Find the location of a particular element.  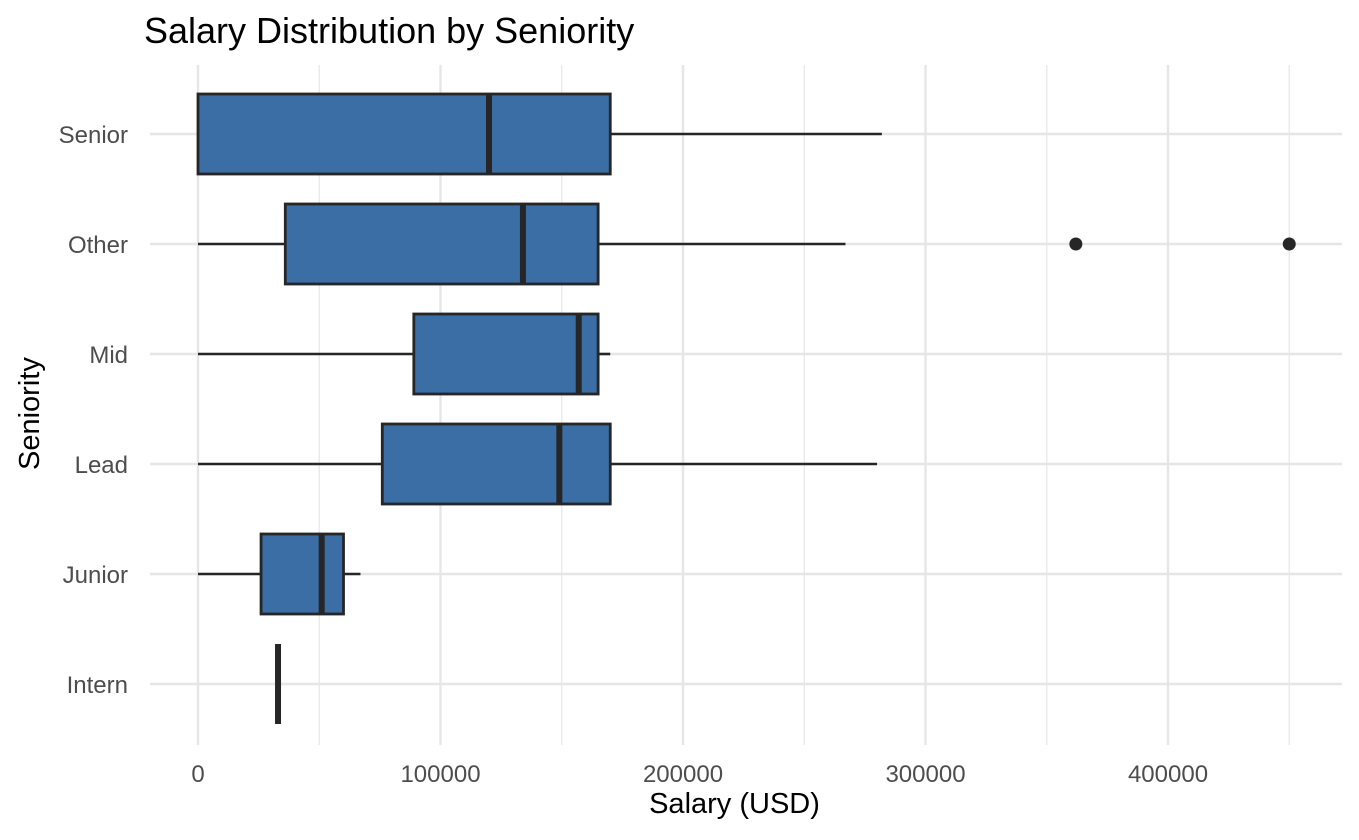

box-mid is located at coordinates (506, 354).